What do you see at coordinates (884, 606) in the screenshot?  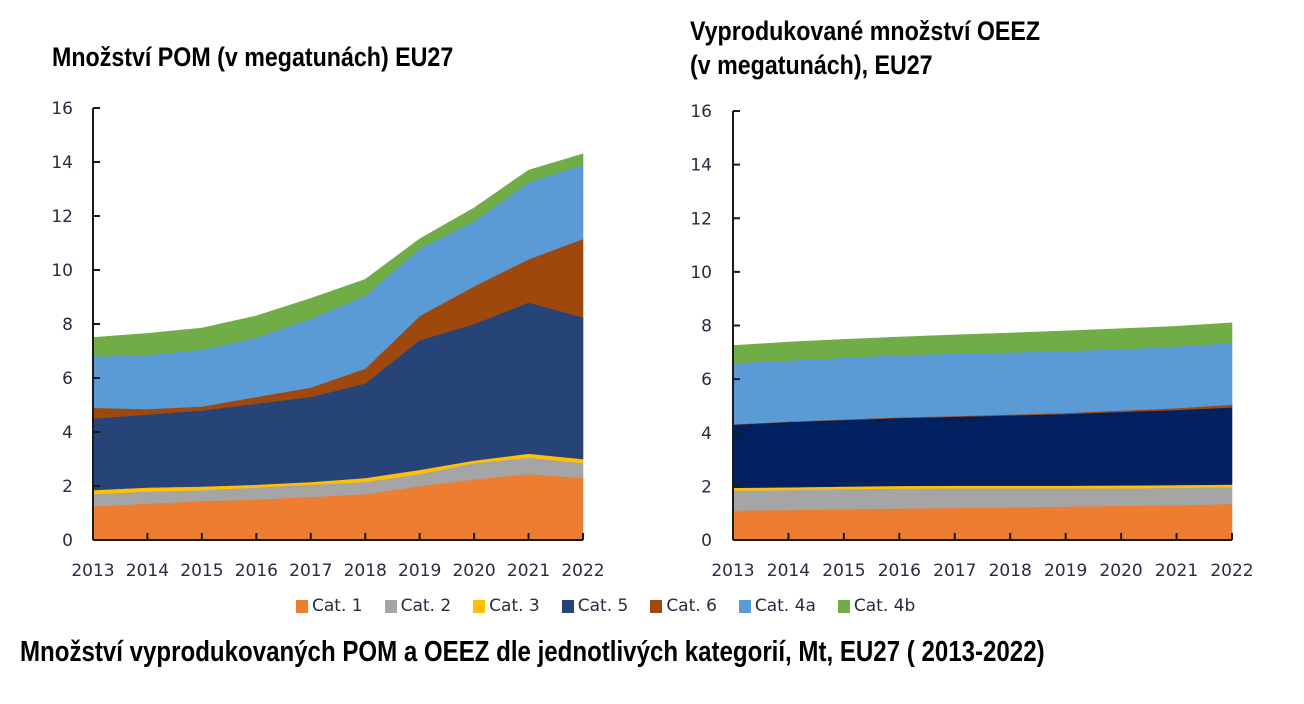 I see `legend-label: Cat. 4b` at bounding box center [884, 606].